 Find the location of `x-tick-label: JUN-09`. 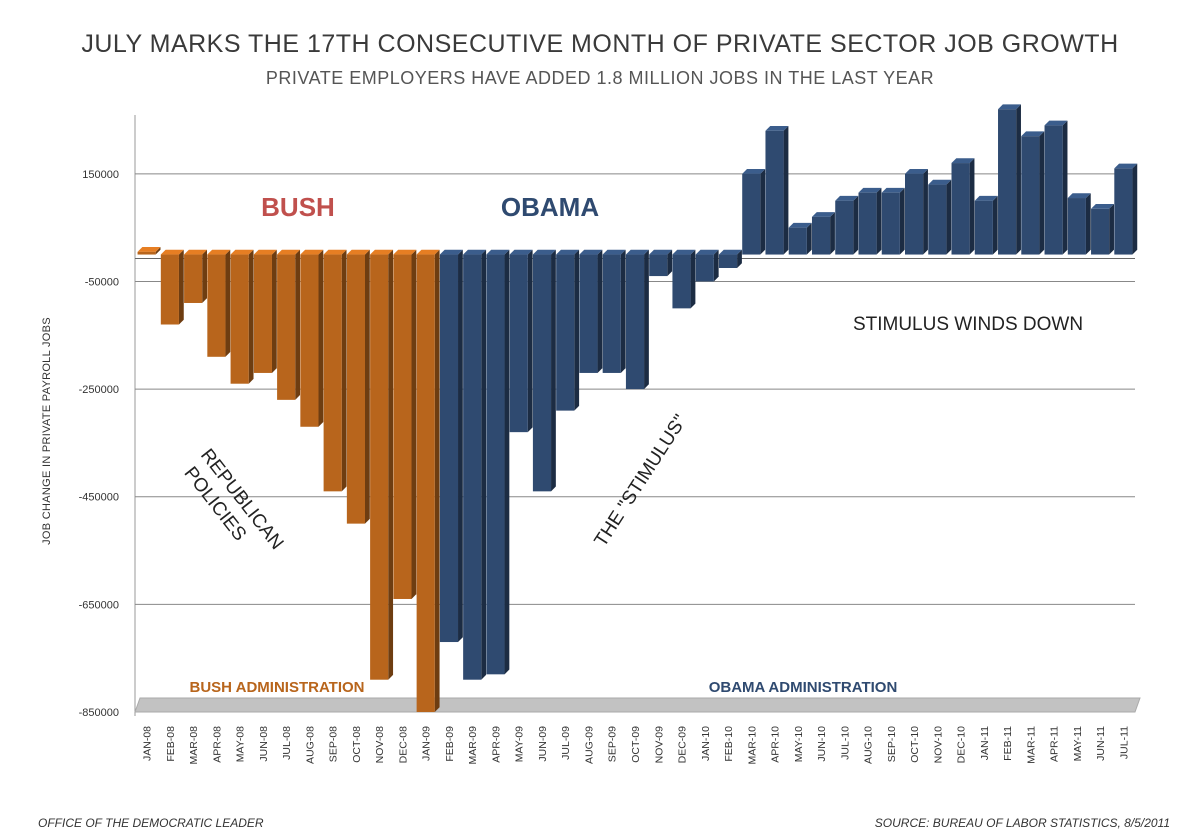

x-tick-label: JUN-09 is located at coordinates (543, 744).